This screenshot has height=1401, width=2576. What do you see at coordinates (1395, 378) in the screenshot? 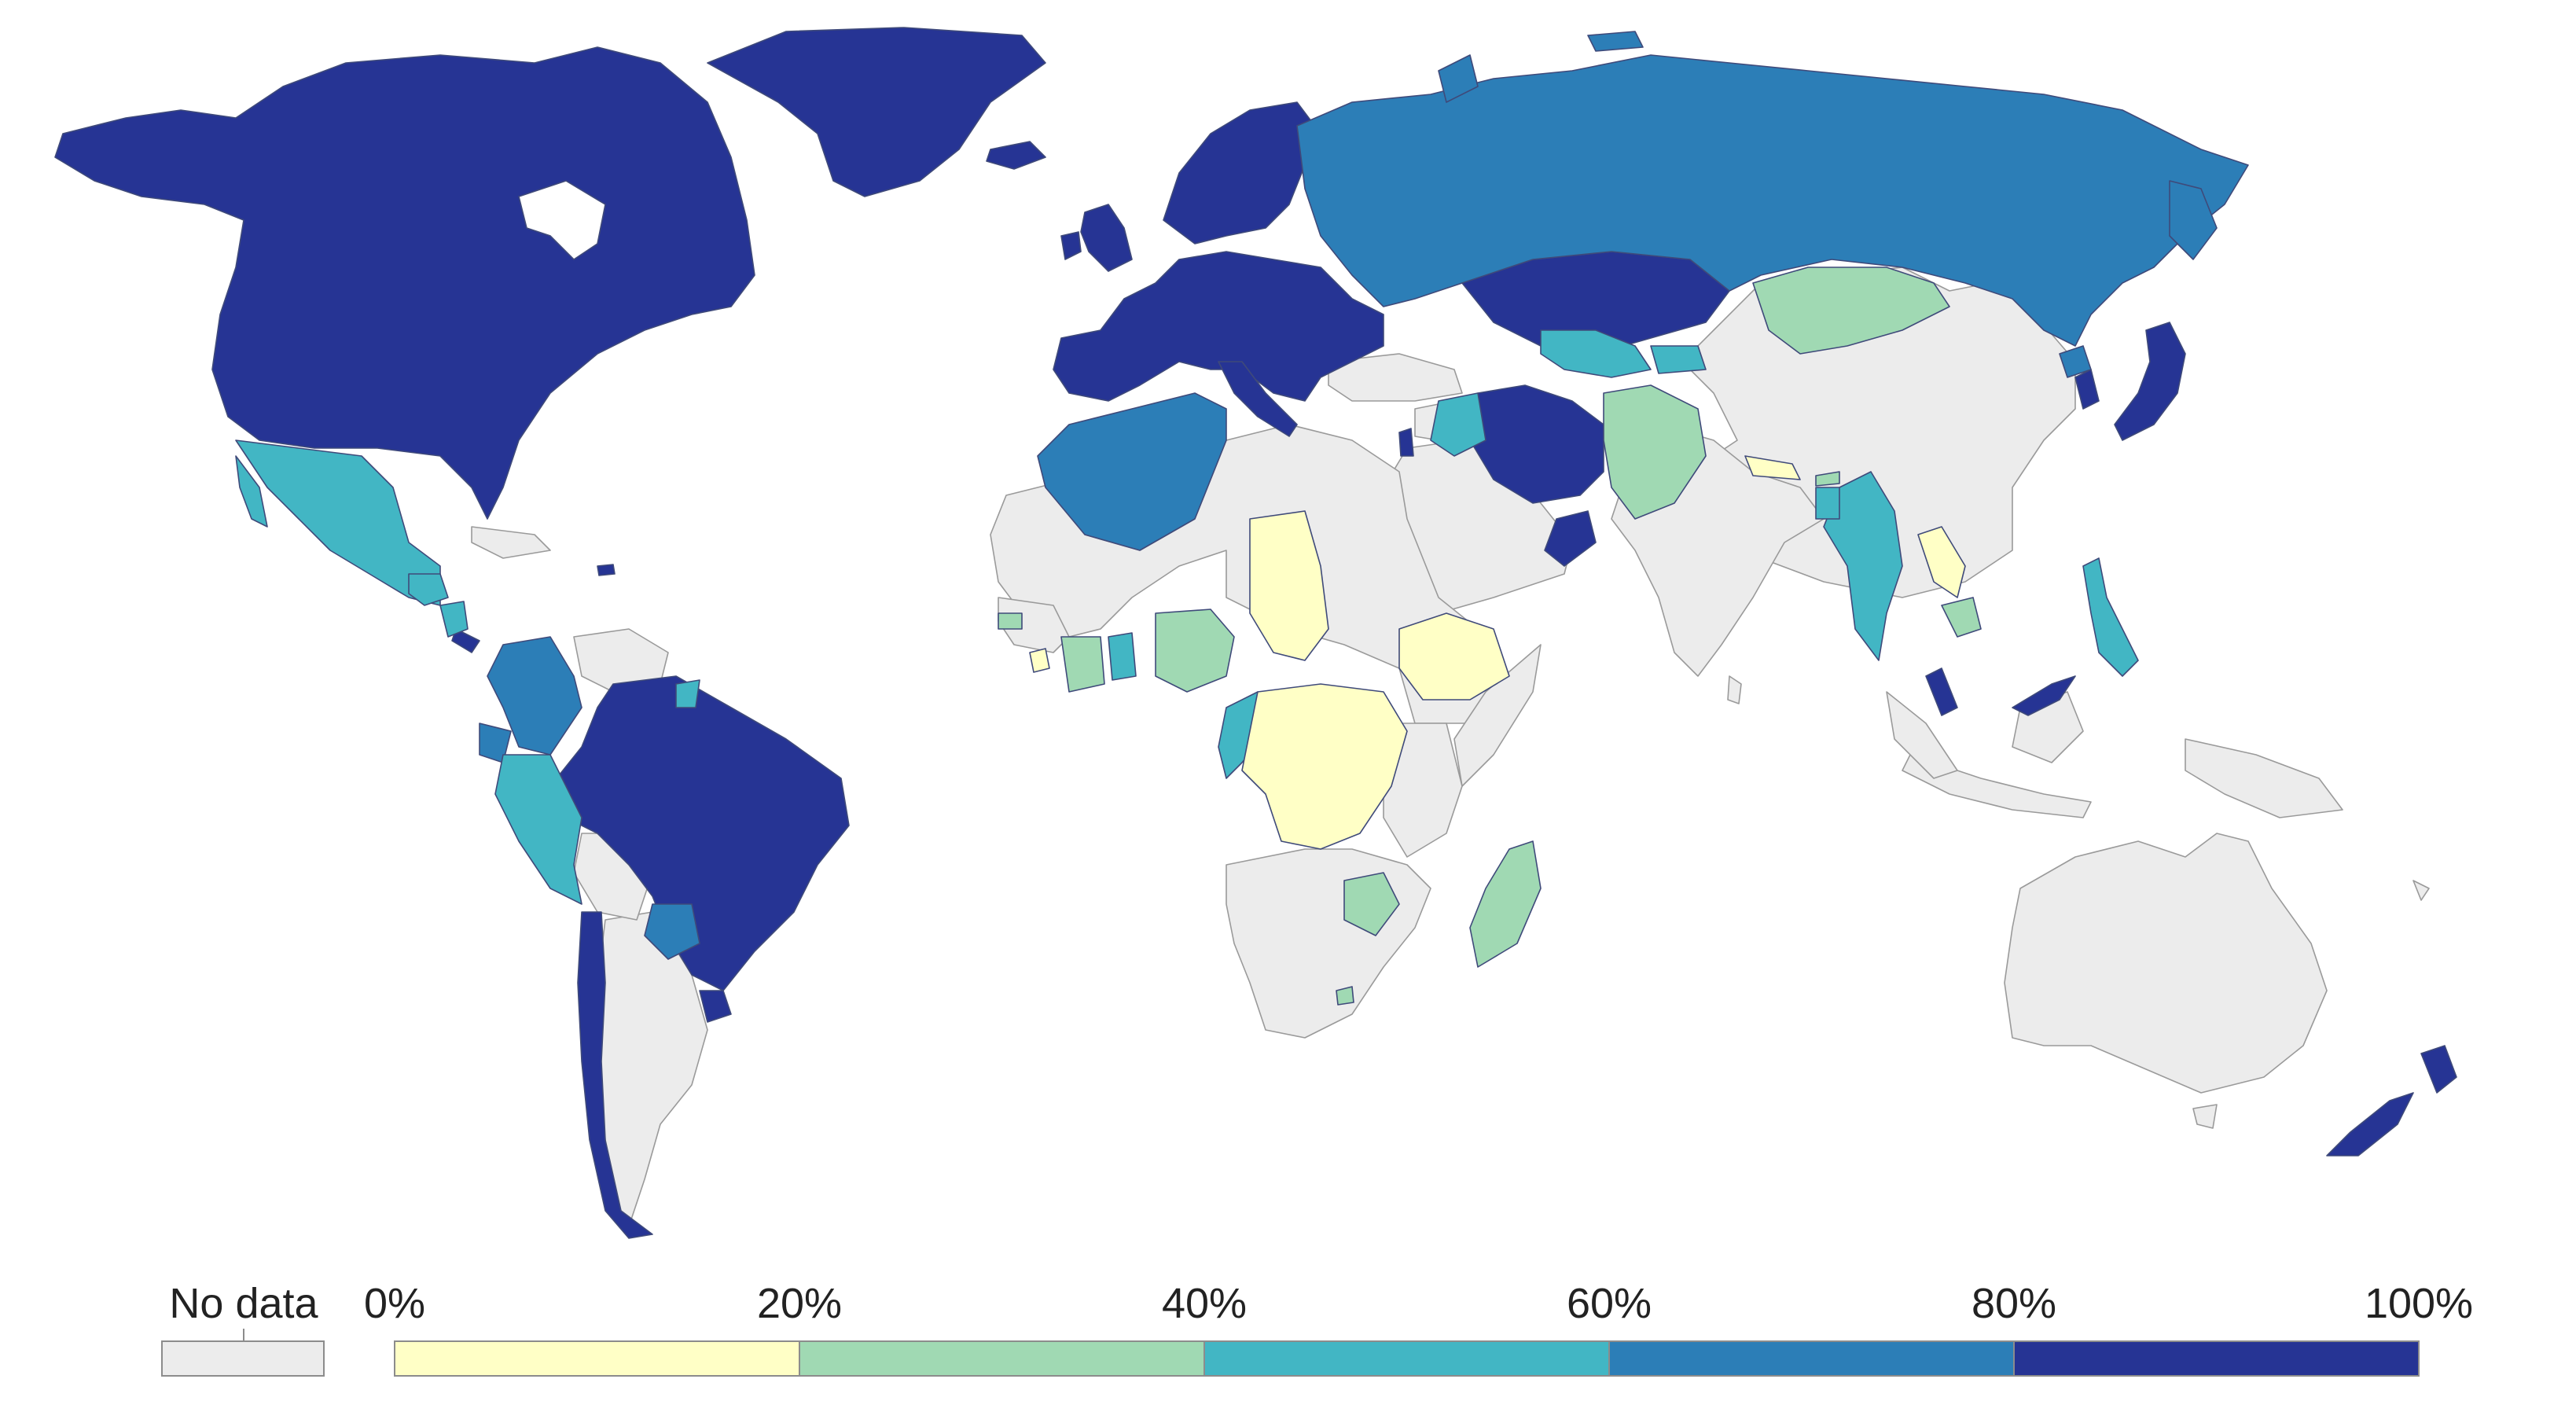
I see `region-turkey` at bounding box center [1395, 378].